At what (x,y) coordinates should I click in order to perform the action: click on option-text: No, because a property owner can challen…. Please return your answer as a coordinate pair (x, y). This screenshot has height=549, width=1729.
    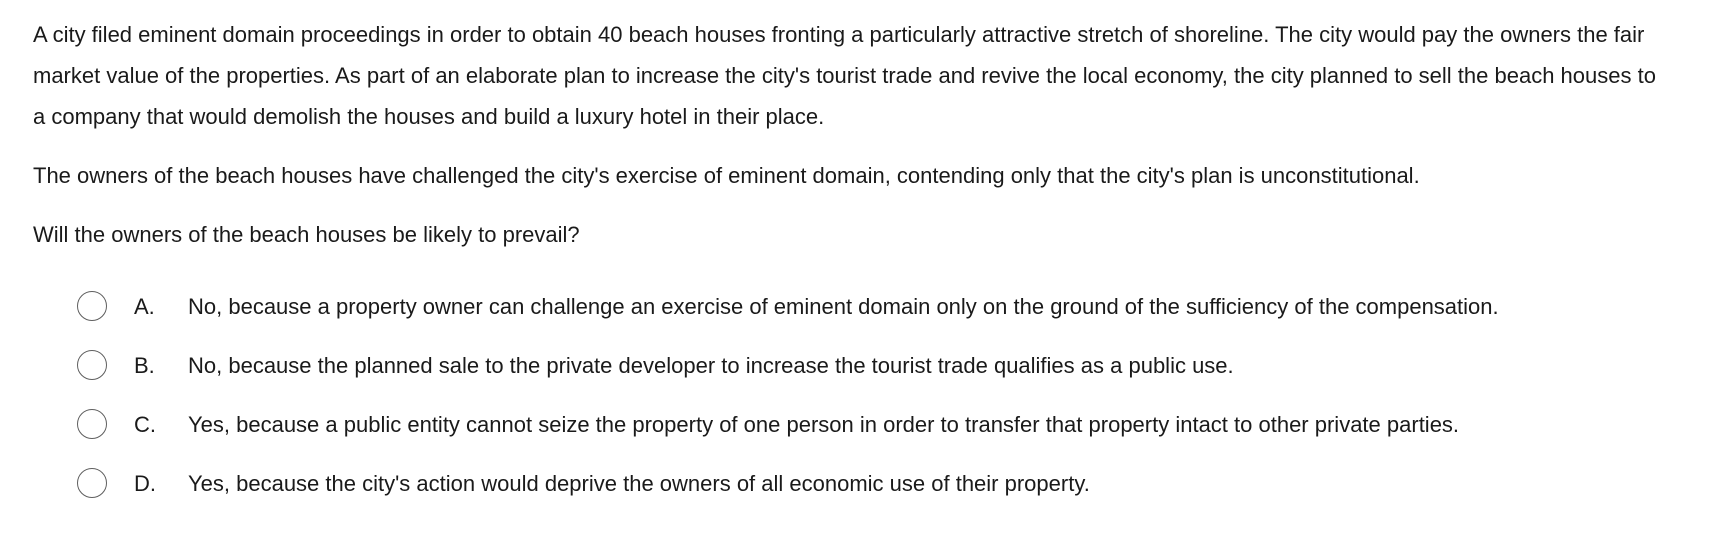
    Looking at the image, I should click on (843, 306).